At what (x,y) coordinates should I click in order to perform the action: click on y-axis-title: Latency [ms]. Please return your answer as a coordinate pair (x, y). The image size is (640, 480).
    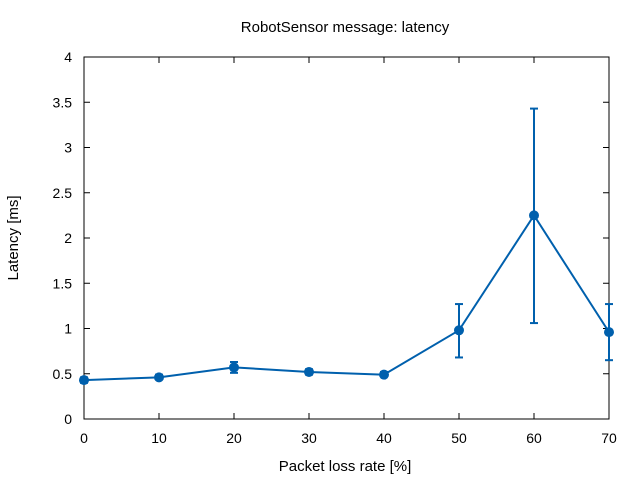
    Looking at the image, I should click on (13, 237).